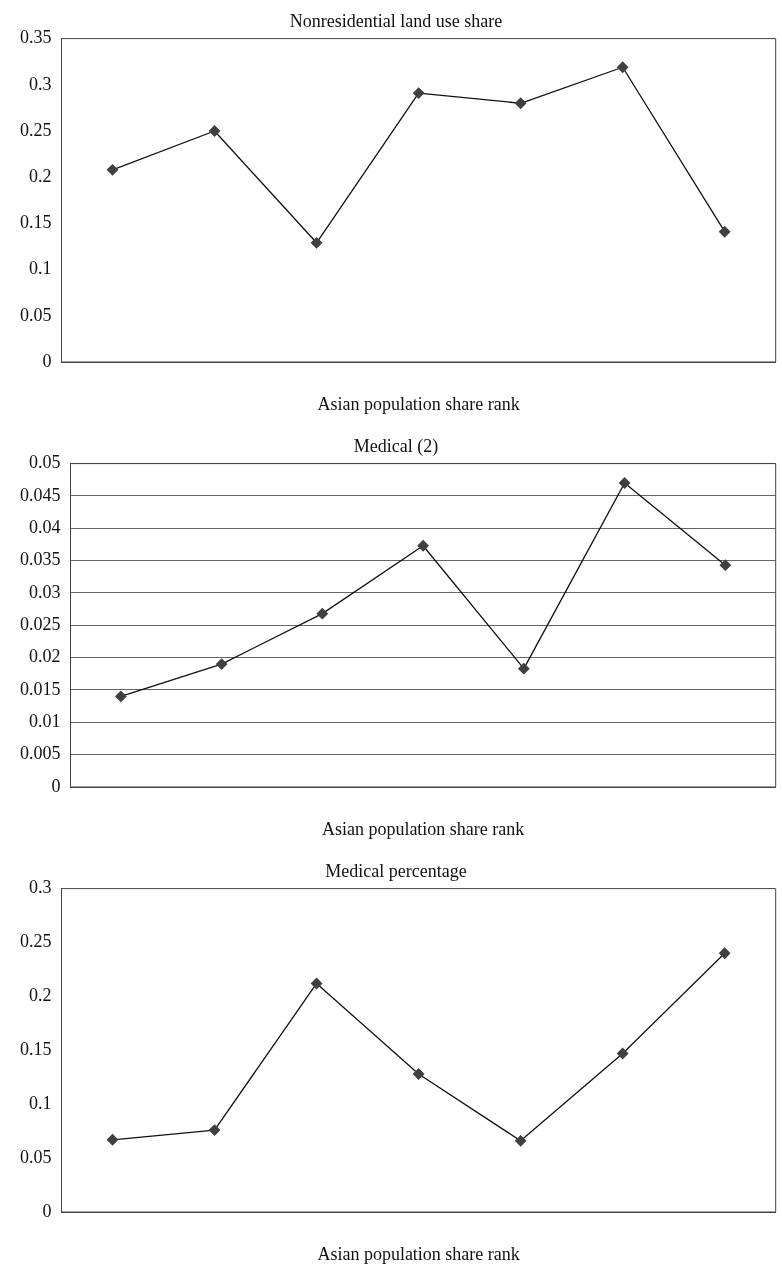  I want to click on y-tick-label: 0.025, so click(40, 624).